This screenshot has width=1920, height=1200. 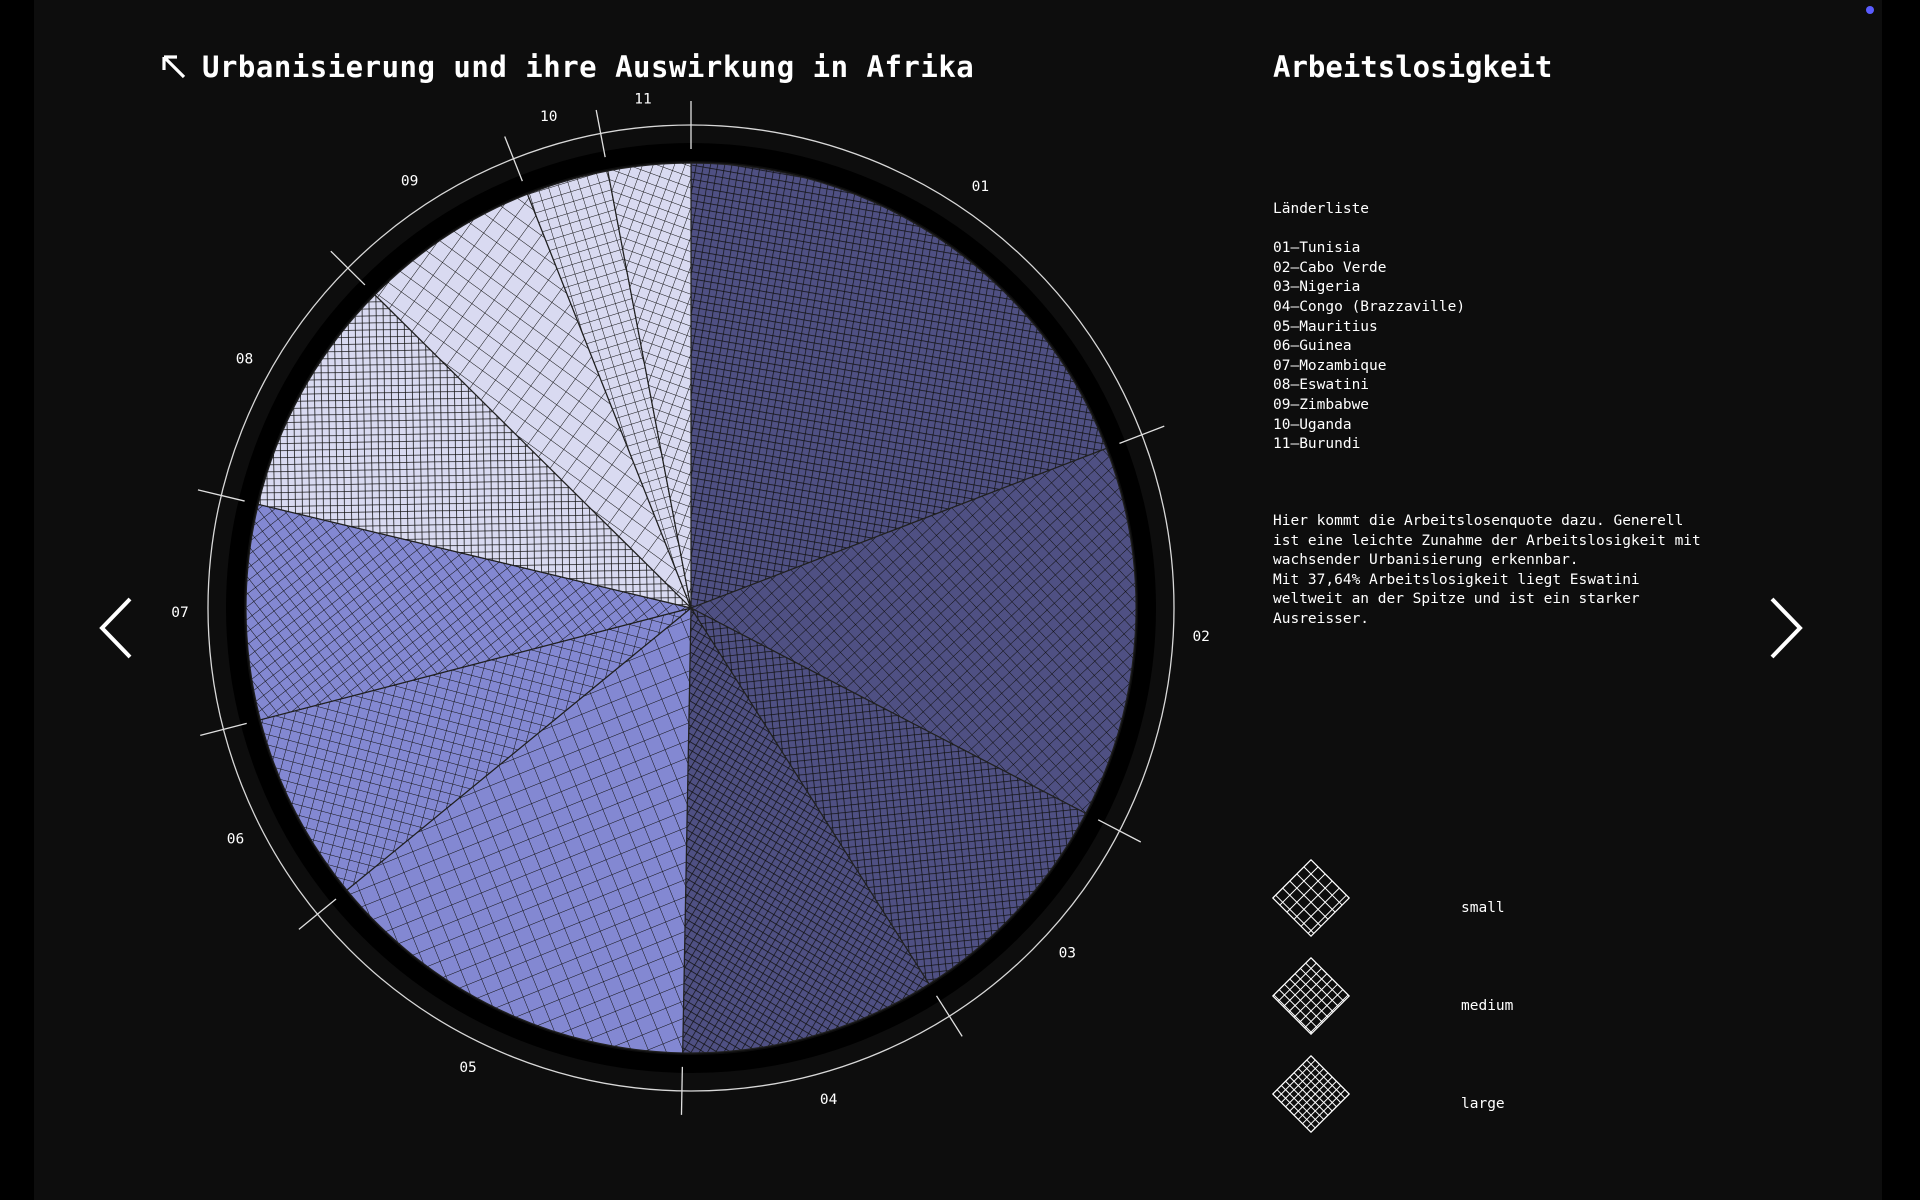 I want to click on country-item: 08–Eswatini, so click(x=1321, y=385).